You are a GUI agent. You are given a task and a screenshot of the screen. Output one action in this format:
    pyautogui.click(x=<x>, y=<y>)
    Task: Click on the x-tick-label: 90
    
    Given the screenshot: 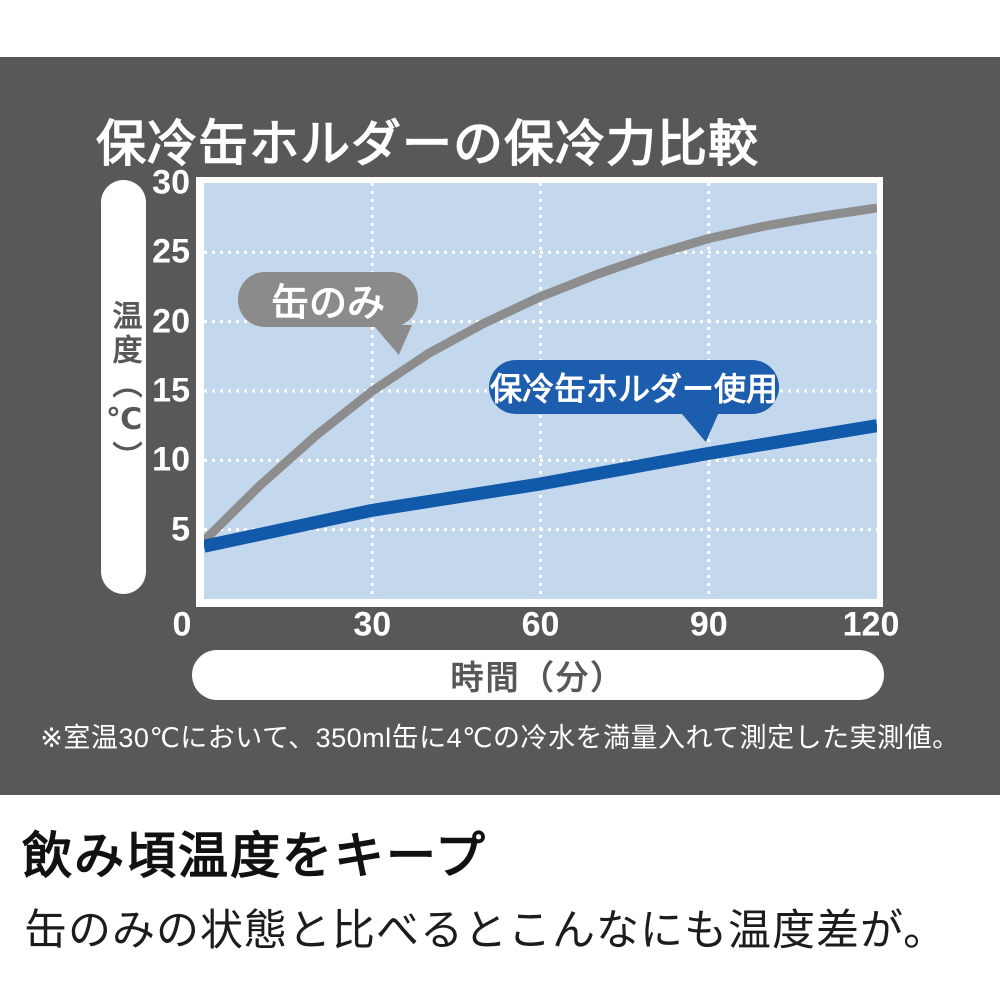 What is the action you would take?
    pyautogui.click(x=708, y=624)
    